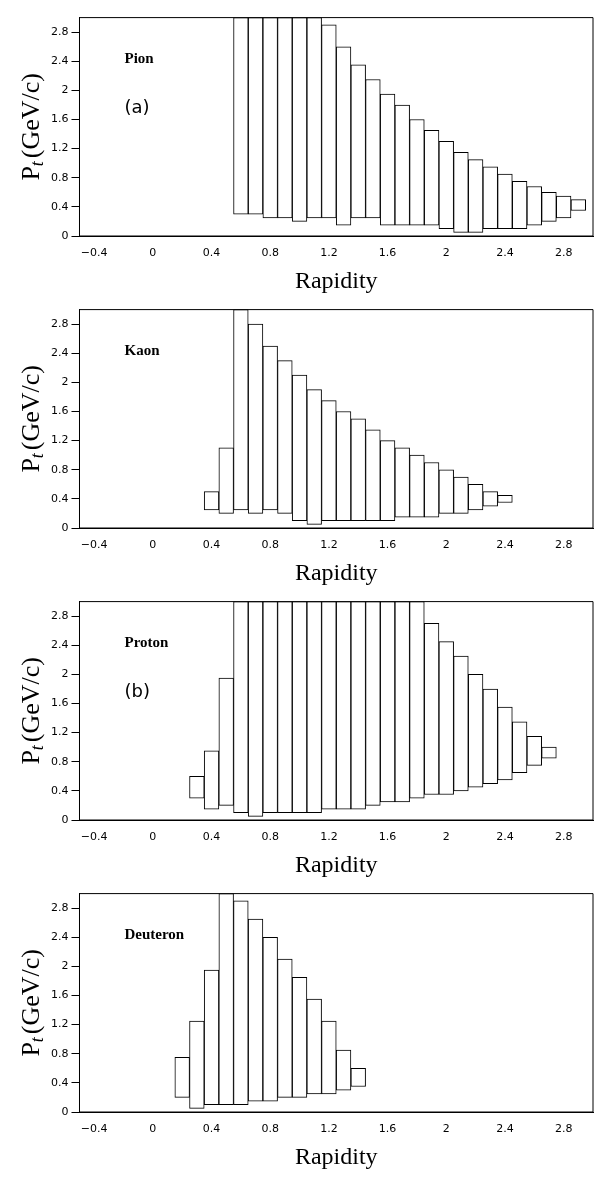 The height and width of the screenshot is (1186, 605). I want to click on annotation: Deuteron, so click(154, 933).